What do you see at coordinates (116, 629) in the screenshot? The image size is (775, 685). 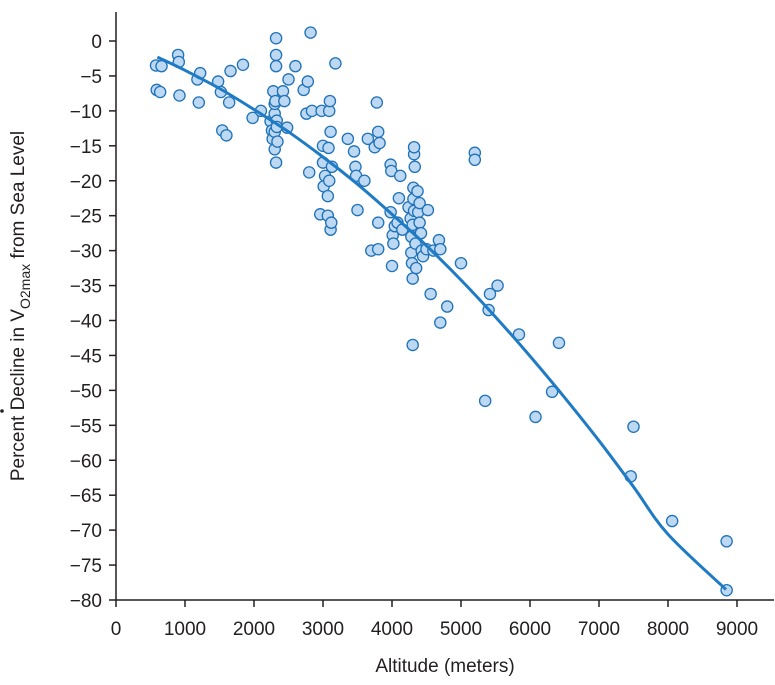 I see `x-tick-label: 0` at bounding box center [116, 629].